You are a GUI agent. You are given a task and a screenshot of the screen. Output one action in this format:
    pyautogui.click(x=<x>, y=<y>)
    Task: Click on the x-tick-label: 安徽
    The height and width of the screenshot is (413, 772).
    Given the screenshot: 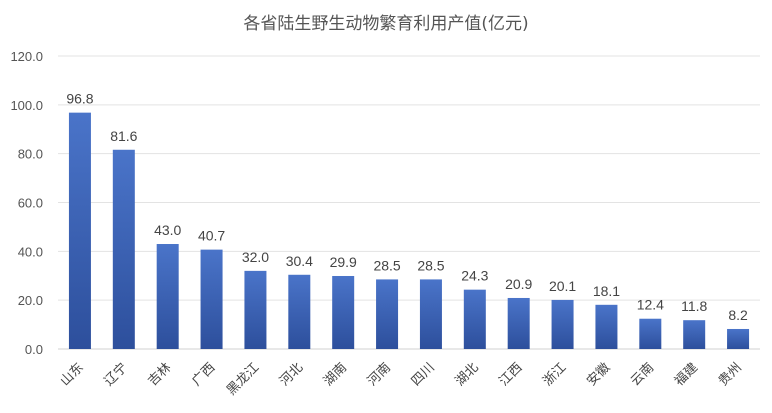 What is the action you would take?
    pyautogui.click(x=598, y=374)
    